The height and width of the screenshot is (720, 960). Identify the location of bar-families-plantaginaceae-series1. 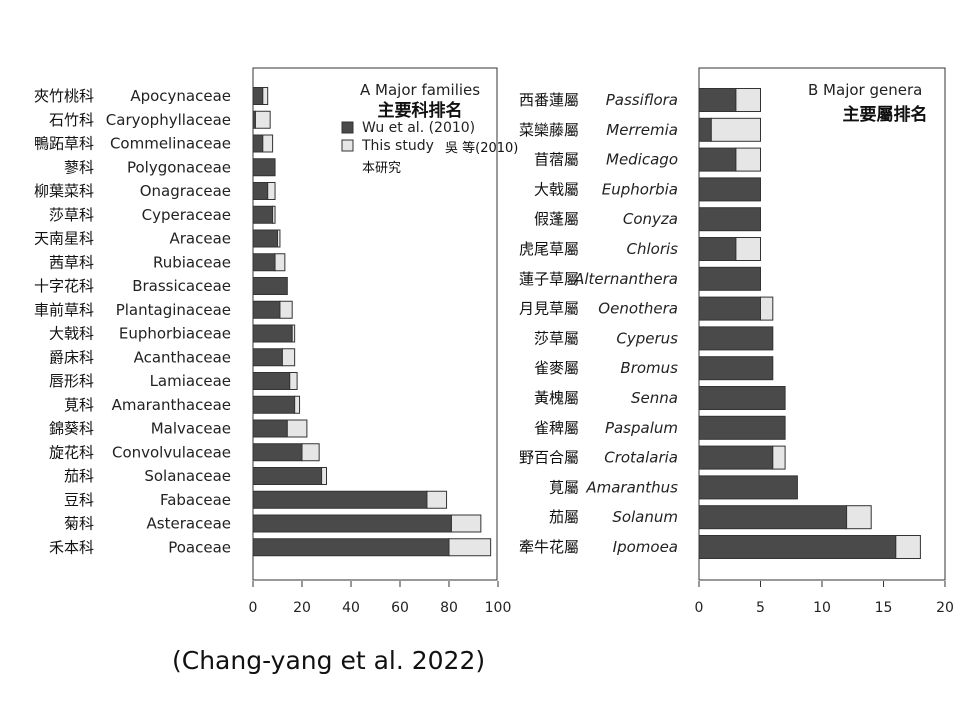
(266, 309).